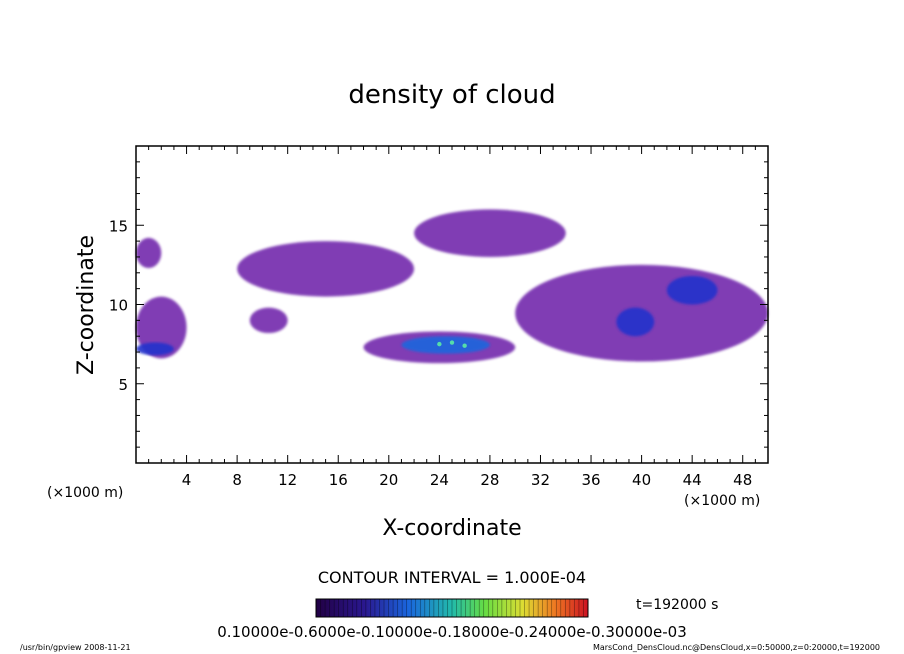 This screenshot has width=904, height=654. I want to click on x-axis-label: X-coordinate, so click(451, 528).